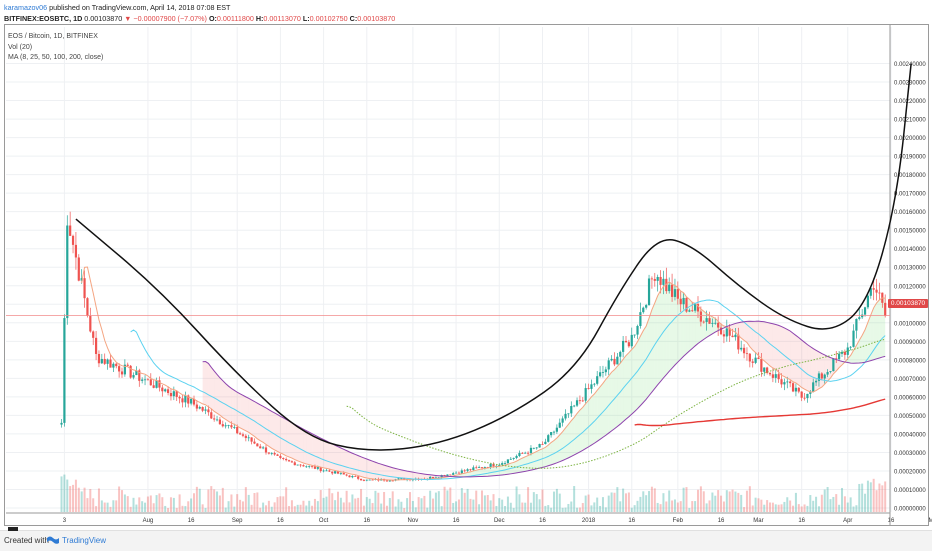 The width and height of the screenshot is (932, 551). Describe the element at coordinates (910, 417) in the screenshot. I see `y-tick-label: 0.00050000` at that location.